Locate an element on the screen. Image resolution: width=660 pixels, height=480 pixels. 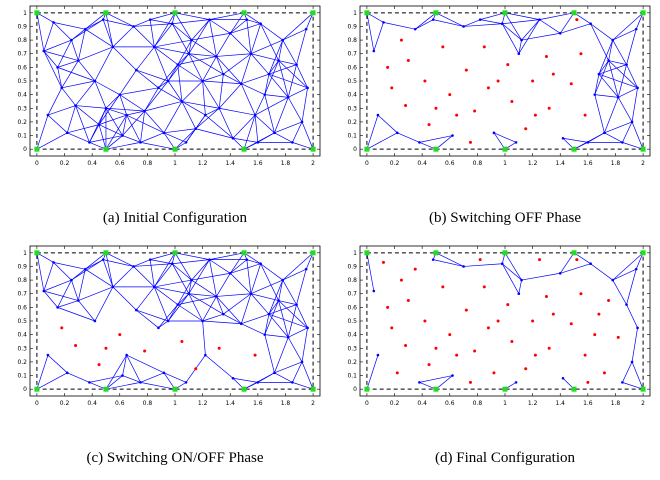
y-tick-label: 0.6 is located at coordinates (22, 307).